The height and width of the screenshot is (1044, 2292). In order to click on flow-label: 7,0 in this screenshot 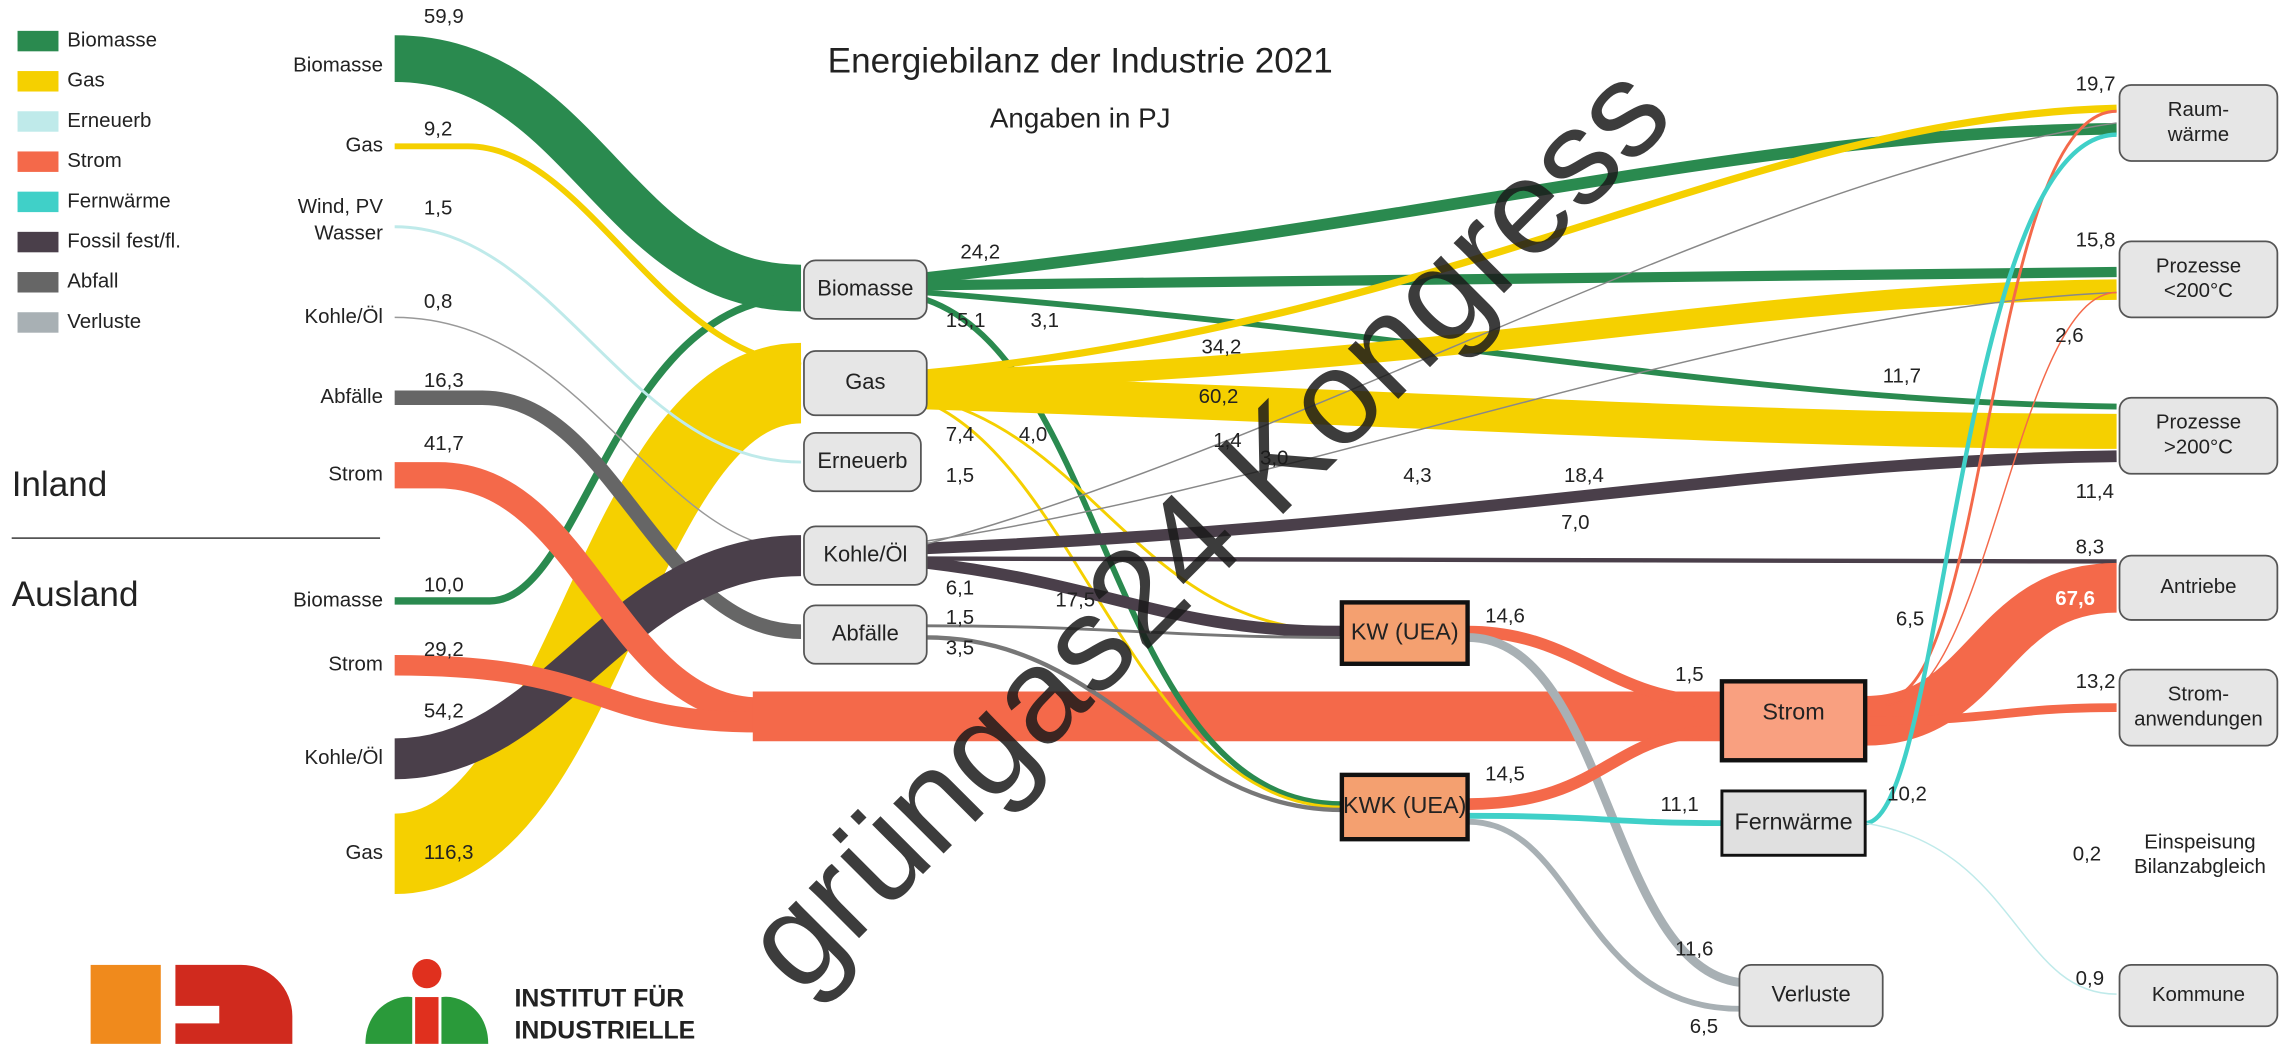, I will do `click(1575, 522)`.